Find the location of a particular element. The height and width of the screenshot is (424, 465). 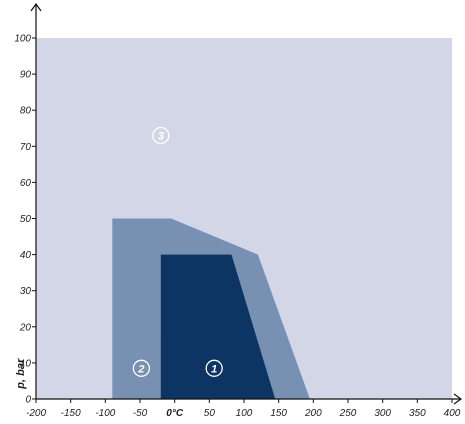

zone-1-label: 1 is located at coordinates (214, 369).